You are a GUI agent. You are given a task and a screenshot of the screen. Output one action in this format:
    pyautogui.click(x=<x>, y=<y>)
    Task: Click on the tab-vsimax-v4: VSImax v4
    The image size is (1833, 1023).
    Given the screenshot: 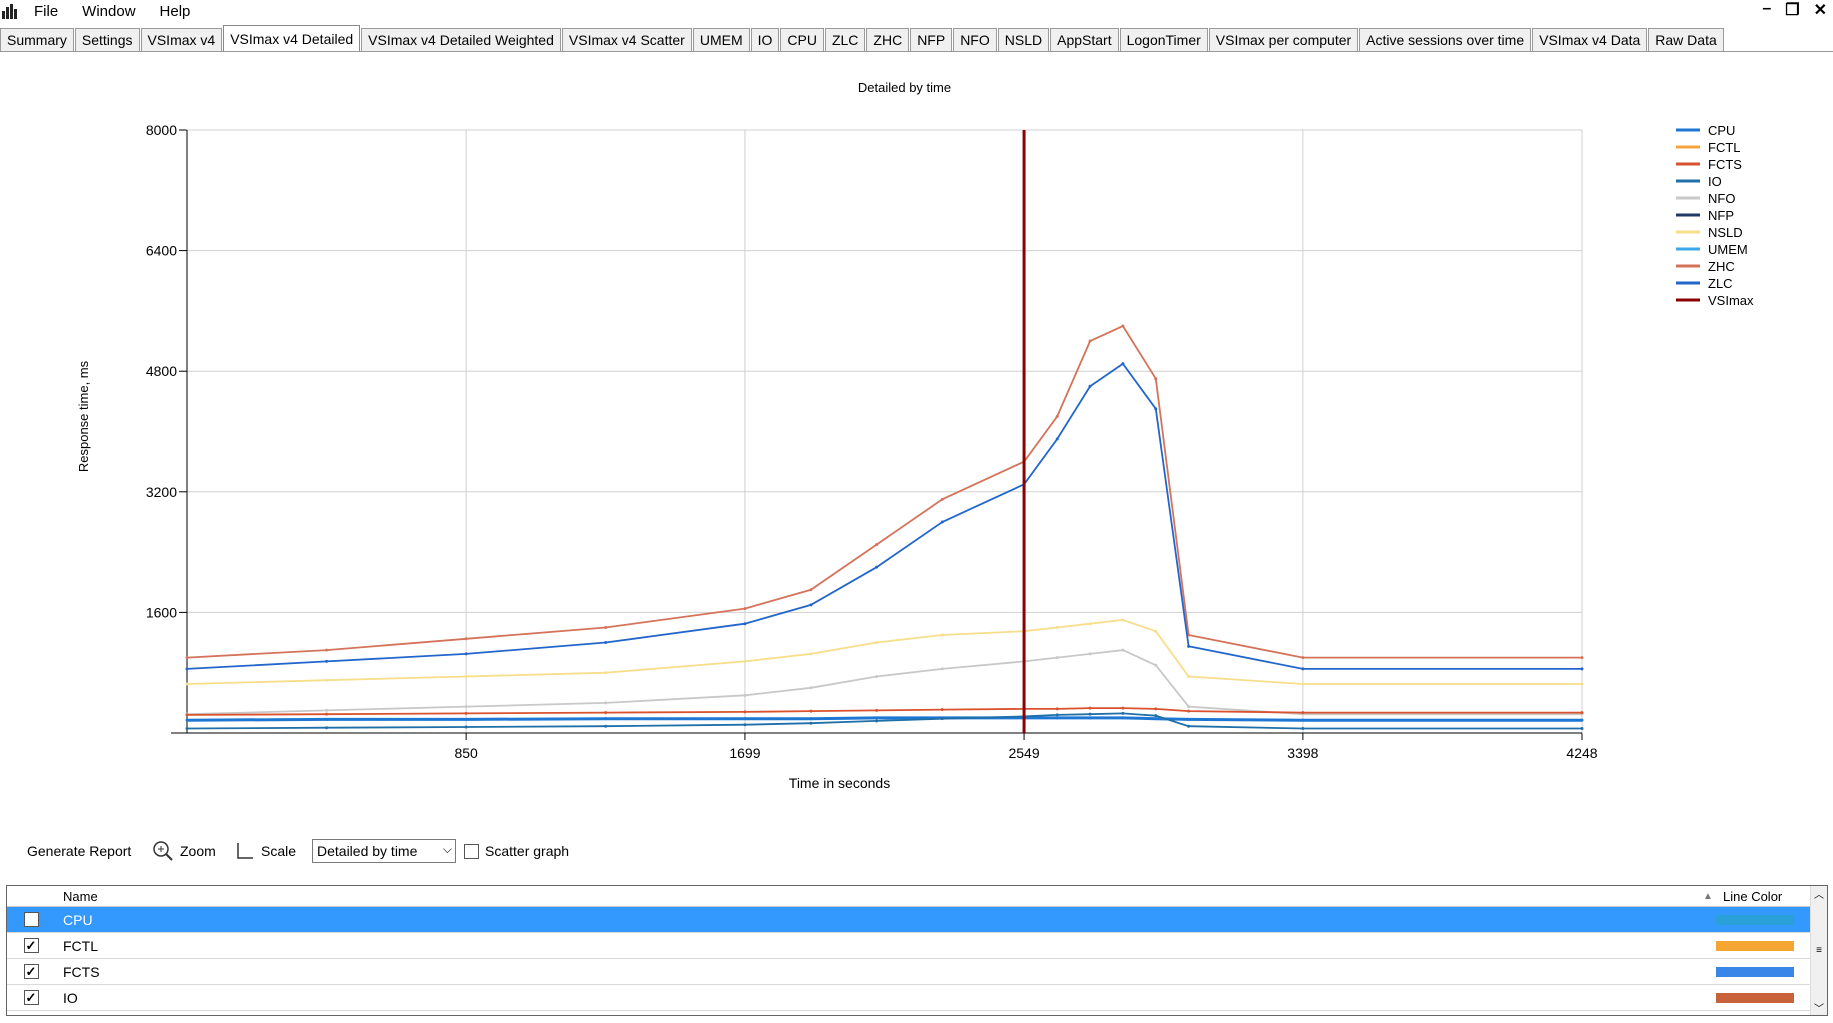 What is the action you would take?
    pyautogui.click(x=181, y=39)
    